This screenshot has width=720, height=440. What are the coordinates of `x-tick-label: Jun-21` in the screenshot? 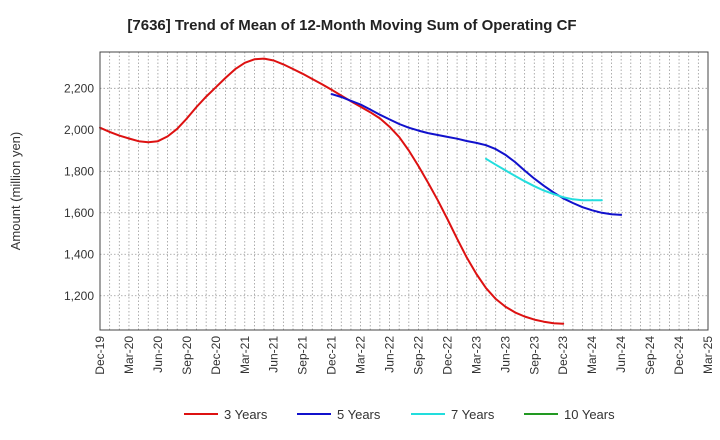 It's located at (274, 354).